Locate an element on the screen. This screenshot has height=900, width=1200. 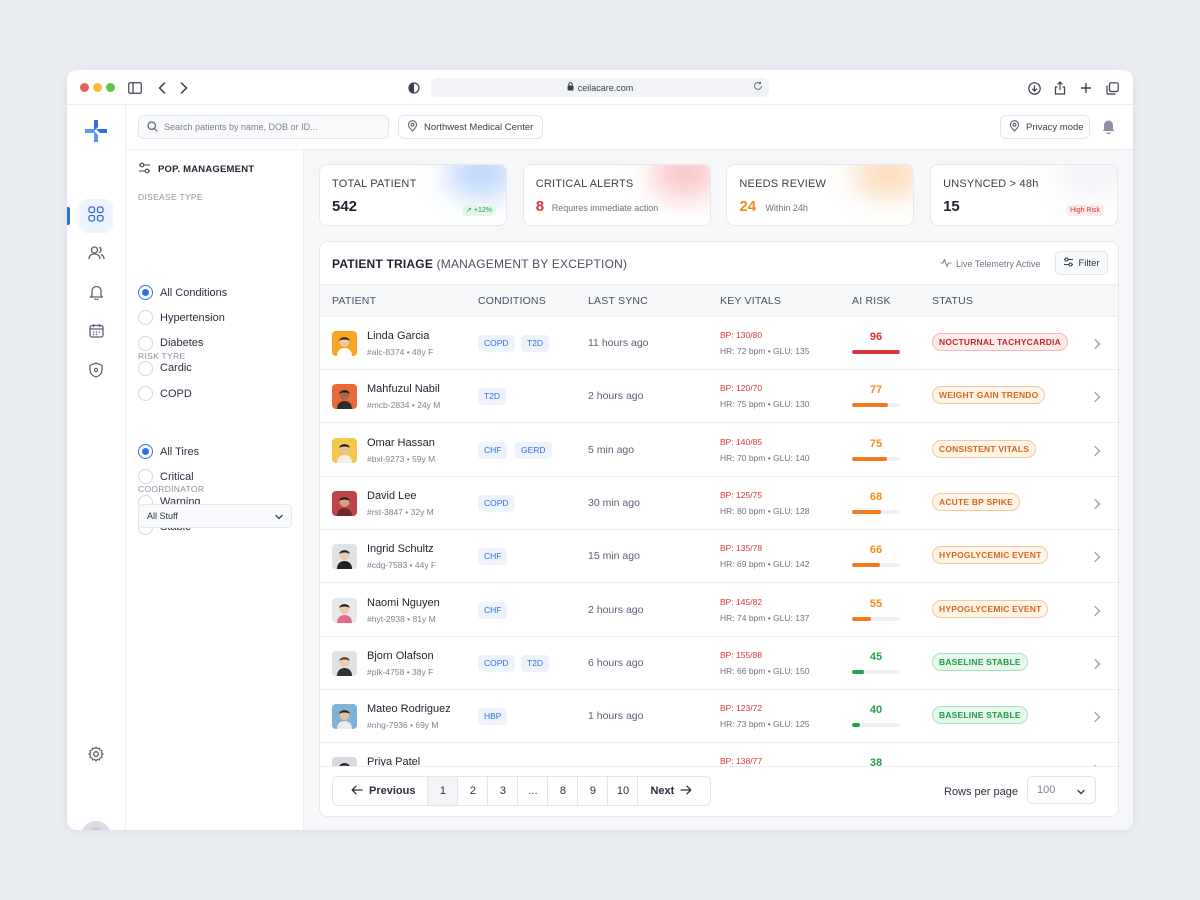
nav-dashboard is located at coordinates (96, 216).